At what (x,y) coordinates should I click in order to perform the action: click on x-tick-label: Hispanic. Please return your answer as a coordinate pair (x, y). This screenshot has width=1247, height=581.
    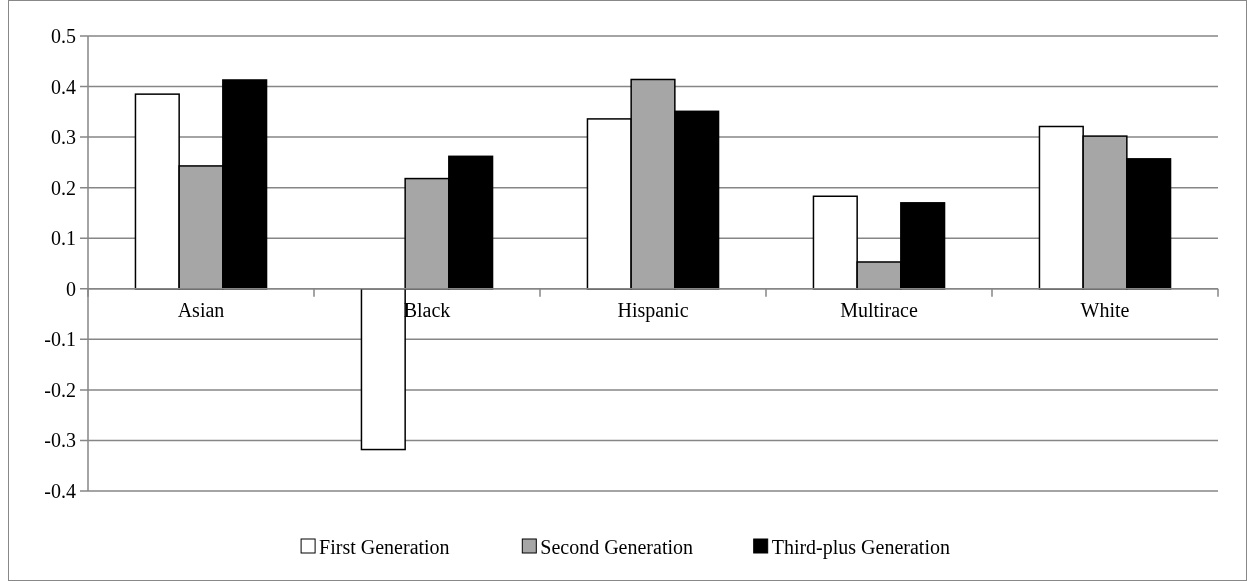
    Looking at the image, I should click on (653, 310).